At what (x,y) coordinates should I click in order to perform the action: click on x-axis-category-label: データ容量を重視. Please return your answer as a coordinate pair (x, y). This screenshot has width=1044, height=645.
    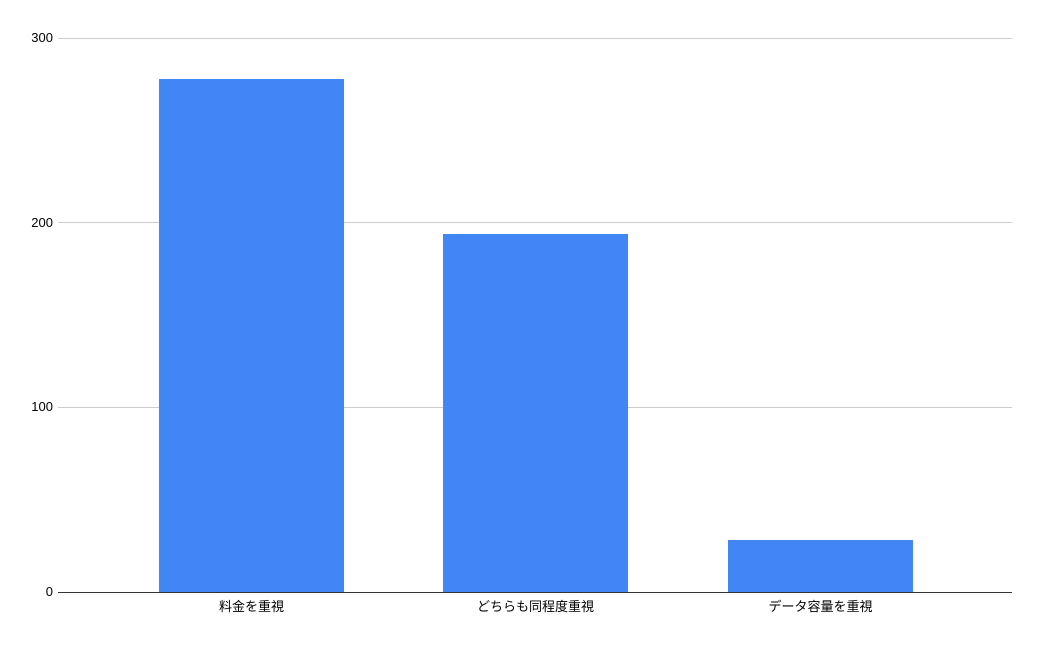
    Looking at the image, I should click on (820, 606).